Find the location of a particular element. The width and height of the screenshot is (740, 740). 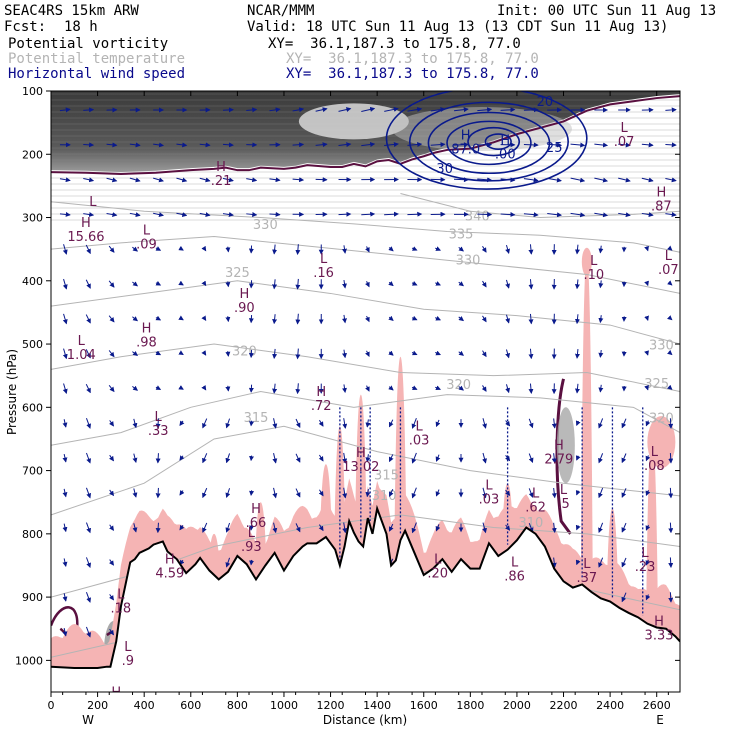

x-tick-label: 1200 is located at coordinates (331, 705).